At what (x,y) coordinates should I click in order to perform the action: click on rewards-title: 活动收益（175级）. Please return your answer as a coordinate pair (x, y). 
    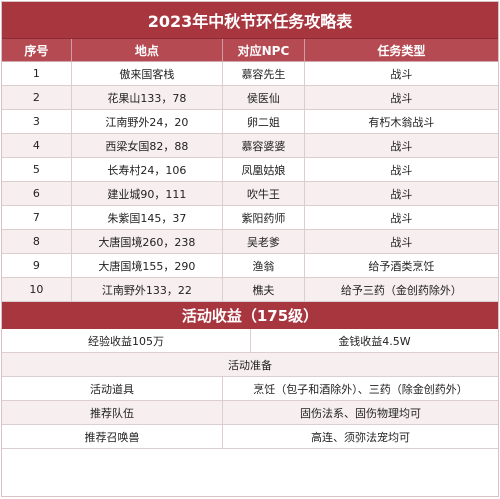
    Looking at the image, I should click on (250, 315).